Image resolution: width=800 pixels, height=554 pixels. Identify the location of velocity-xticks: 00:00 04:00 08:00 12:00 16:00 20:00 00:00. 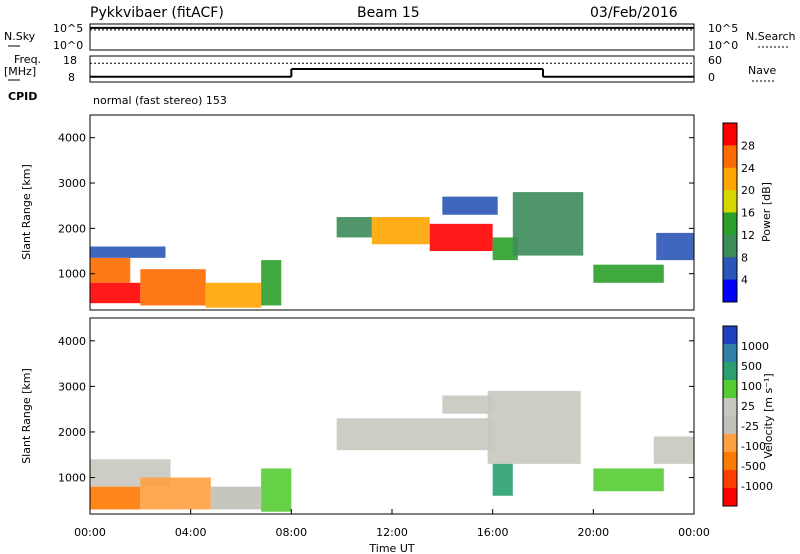
(392, 524).